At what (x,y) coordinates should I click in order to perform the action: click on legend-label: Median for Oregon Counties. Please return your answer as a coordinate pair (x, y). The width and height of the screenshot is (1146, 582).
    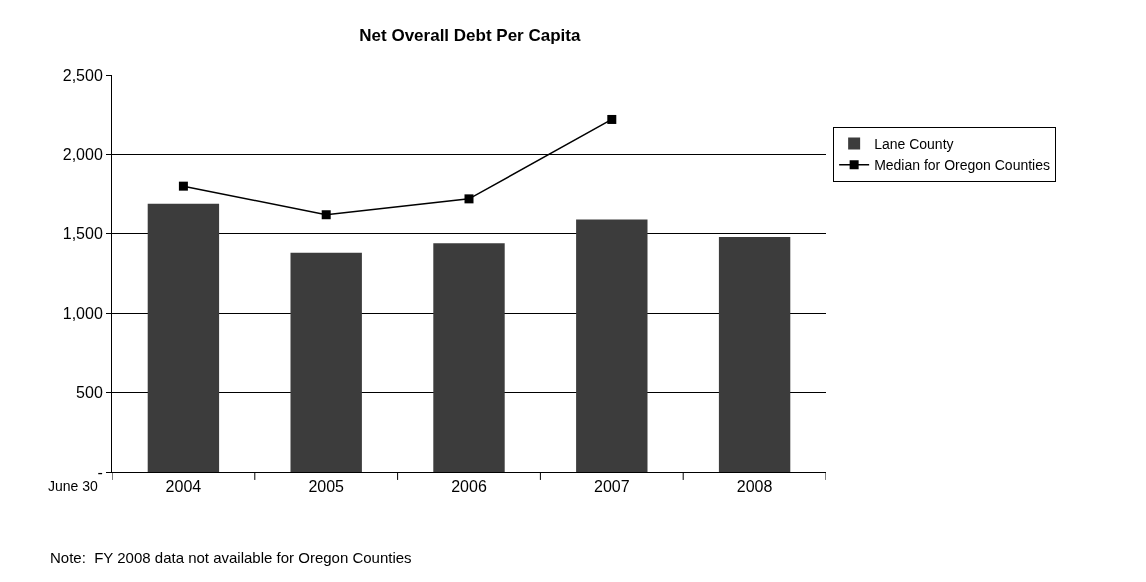
    Looking at the image, I should click on (962, 165).